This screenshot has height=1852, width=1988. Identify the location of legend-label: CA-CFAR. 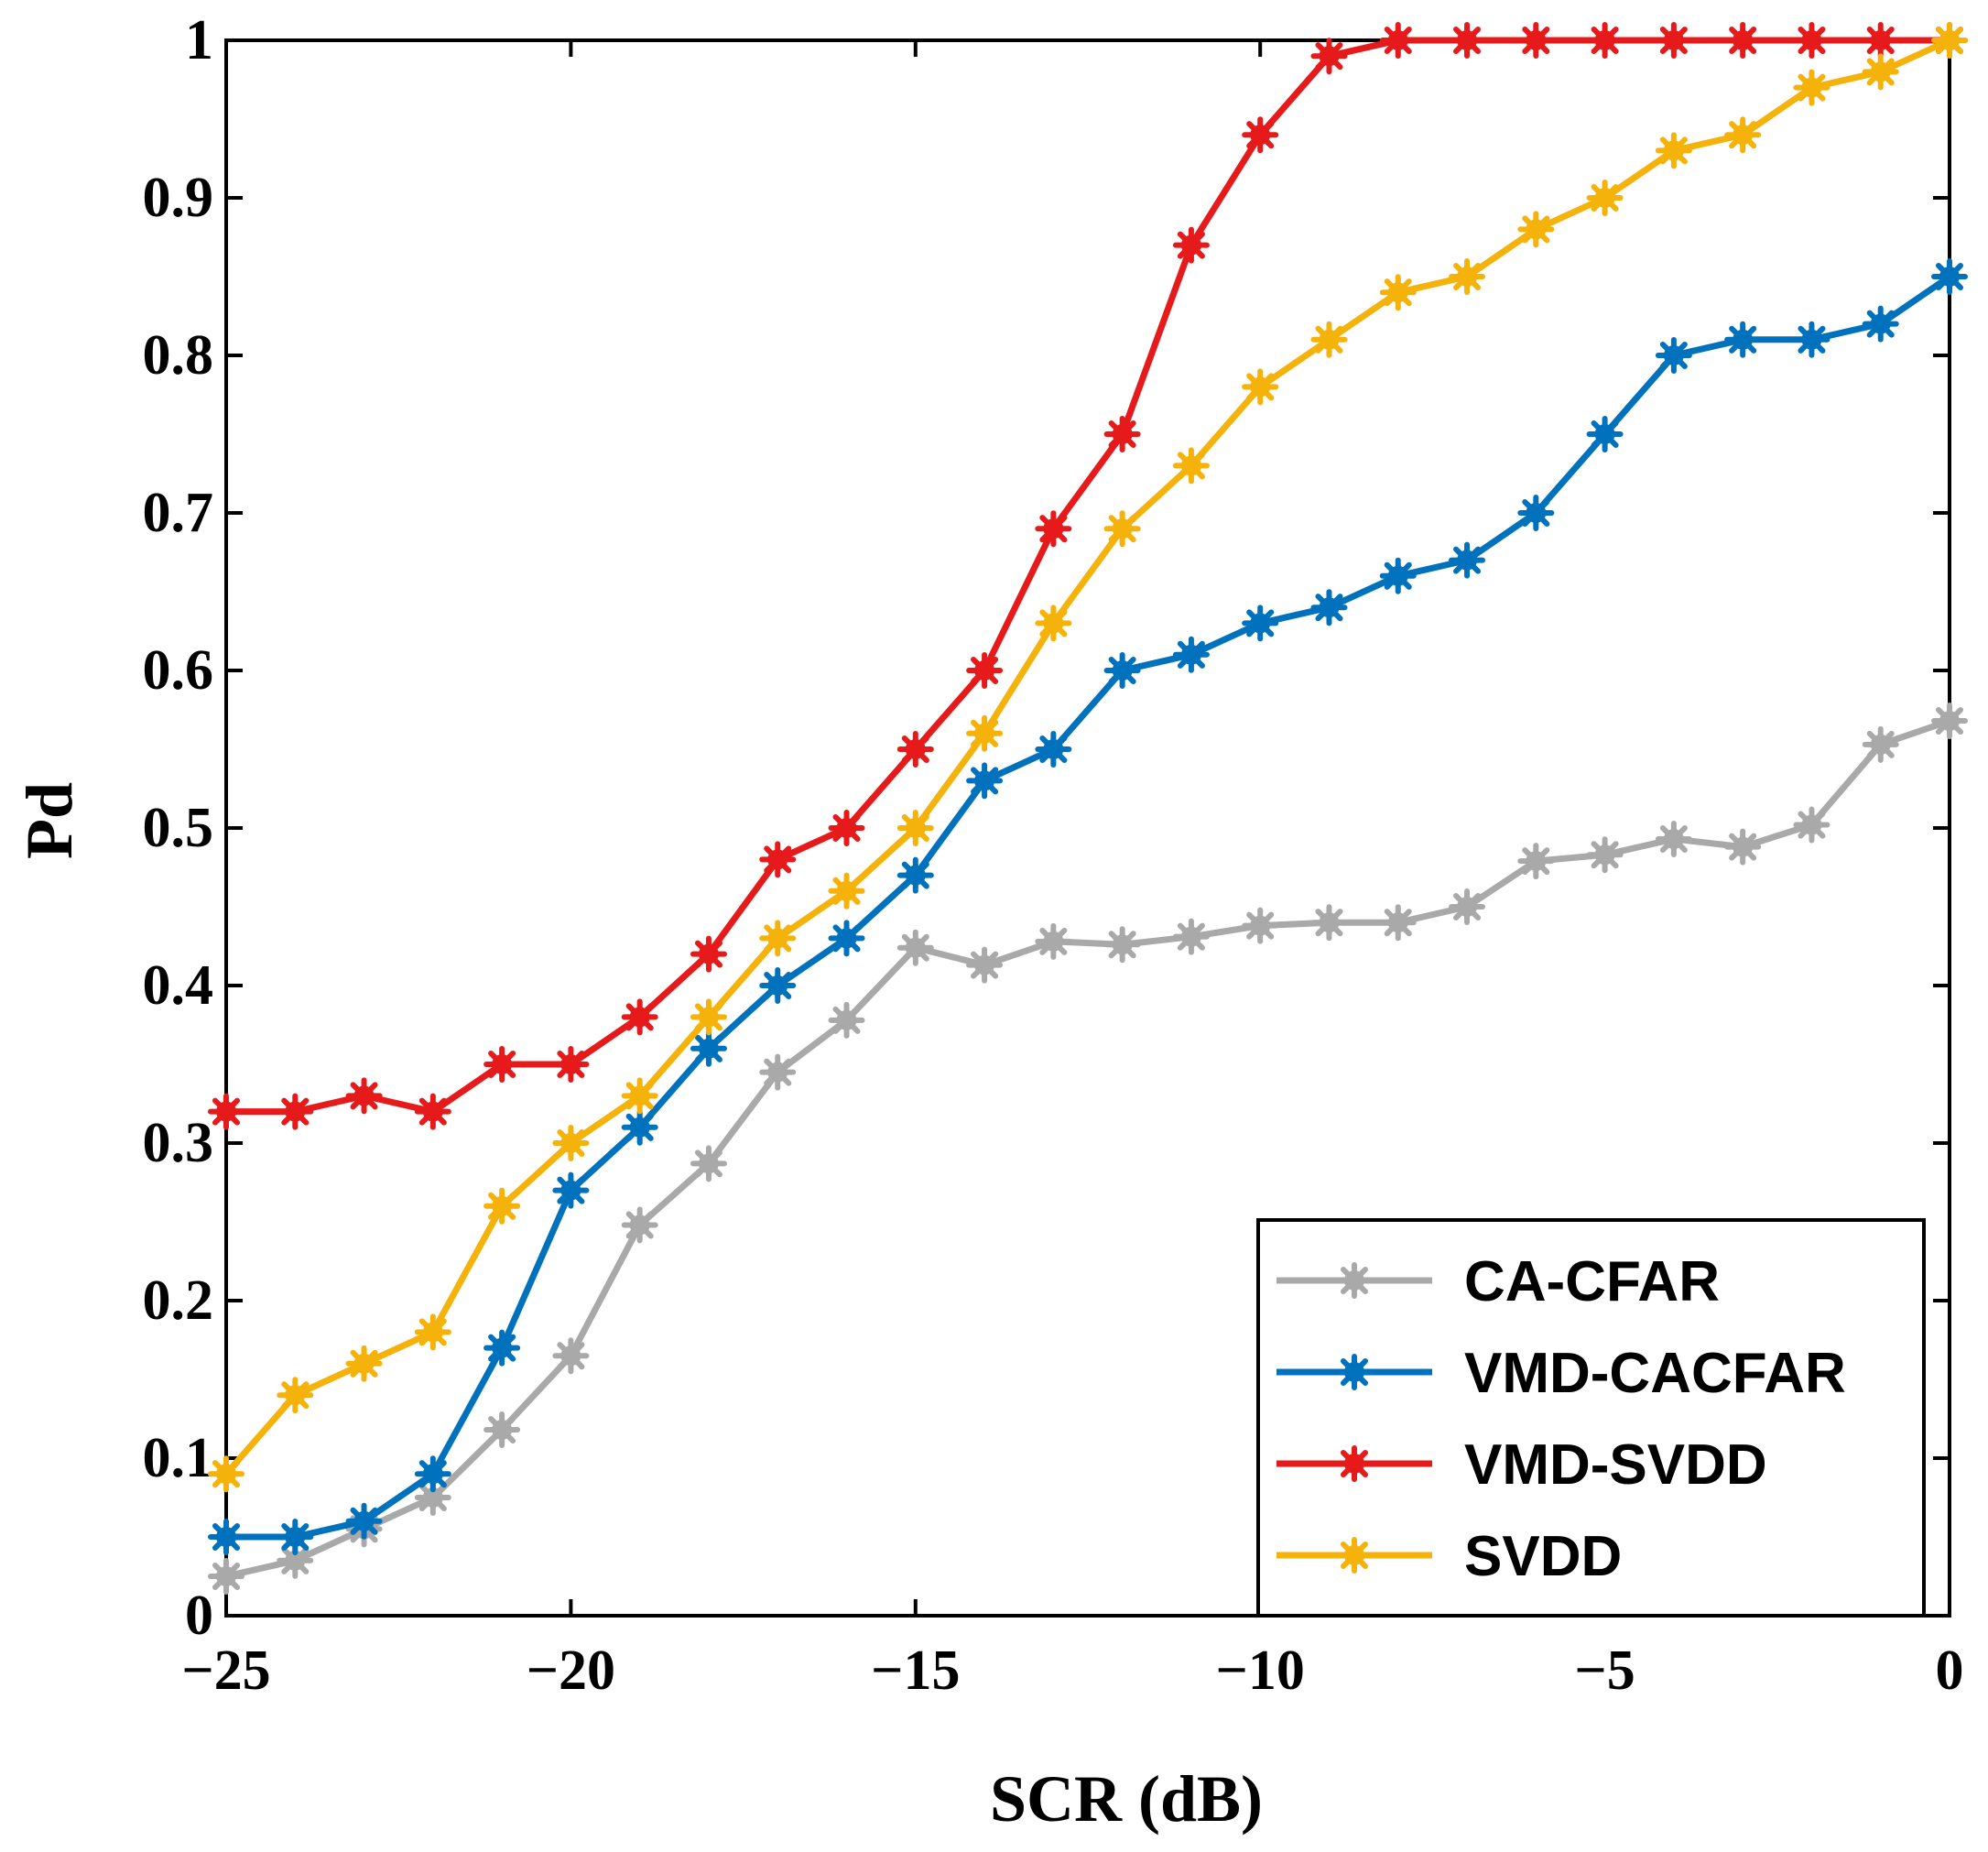
(1592, 1281).